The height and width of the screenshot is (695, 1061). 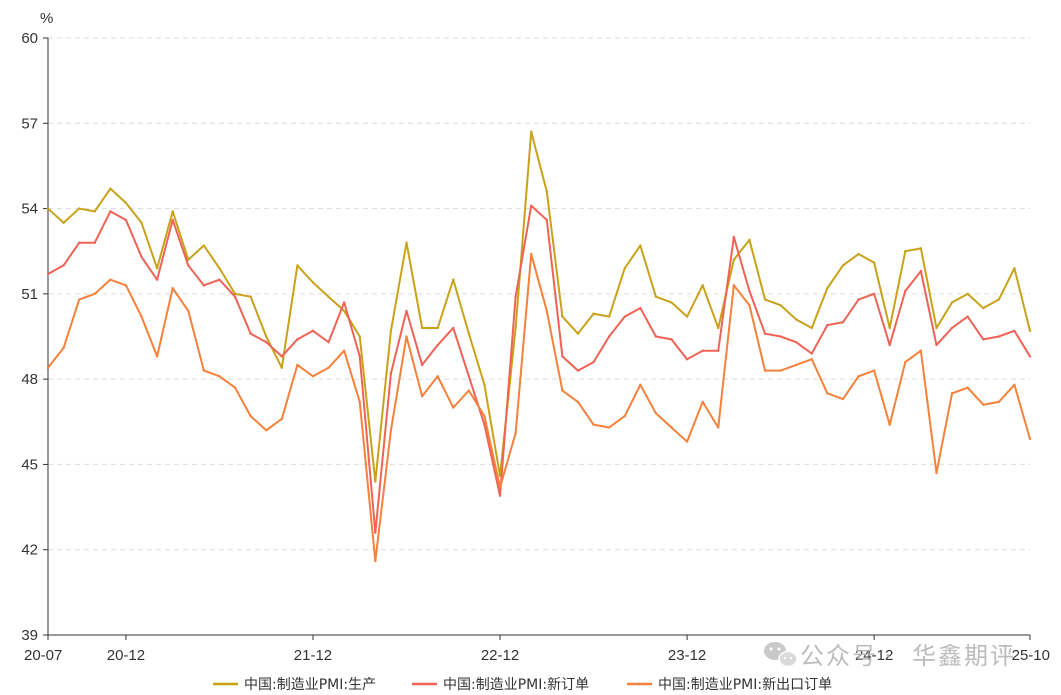 What do you see at coordinates (537, 649) in the screenshot?
I see `x-ticks: 20-07 20-12 21-12 22-12 23-12 24-12 25-10` at bounding box center [537, 649].